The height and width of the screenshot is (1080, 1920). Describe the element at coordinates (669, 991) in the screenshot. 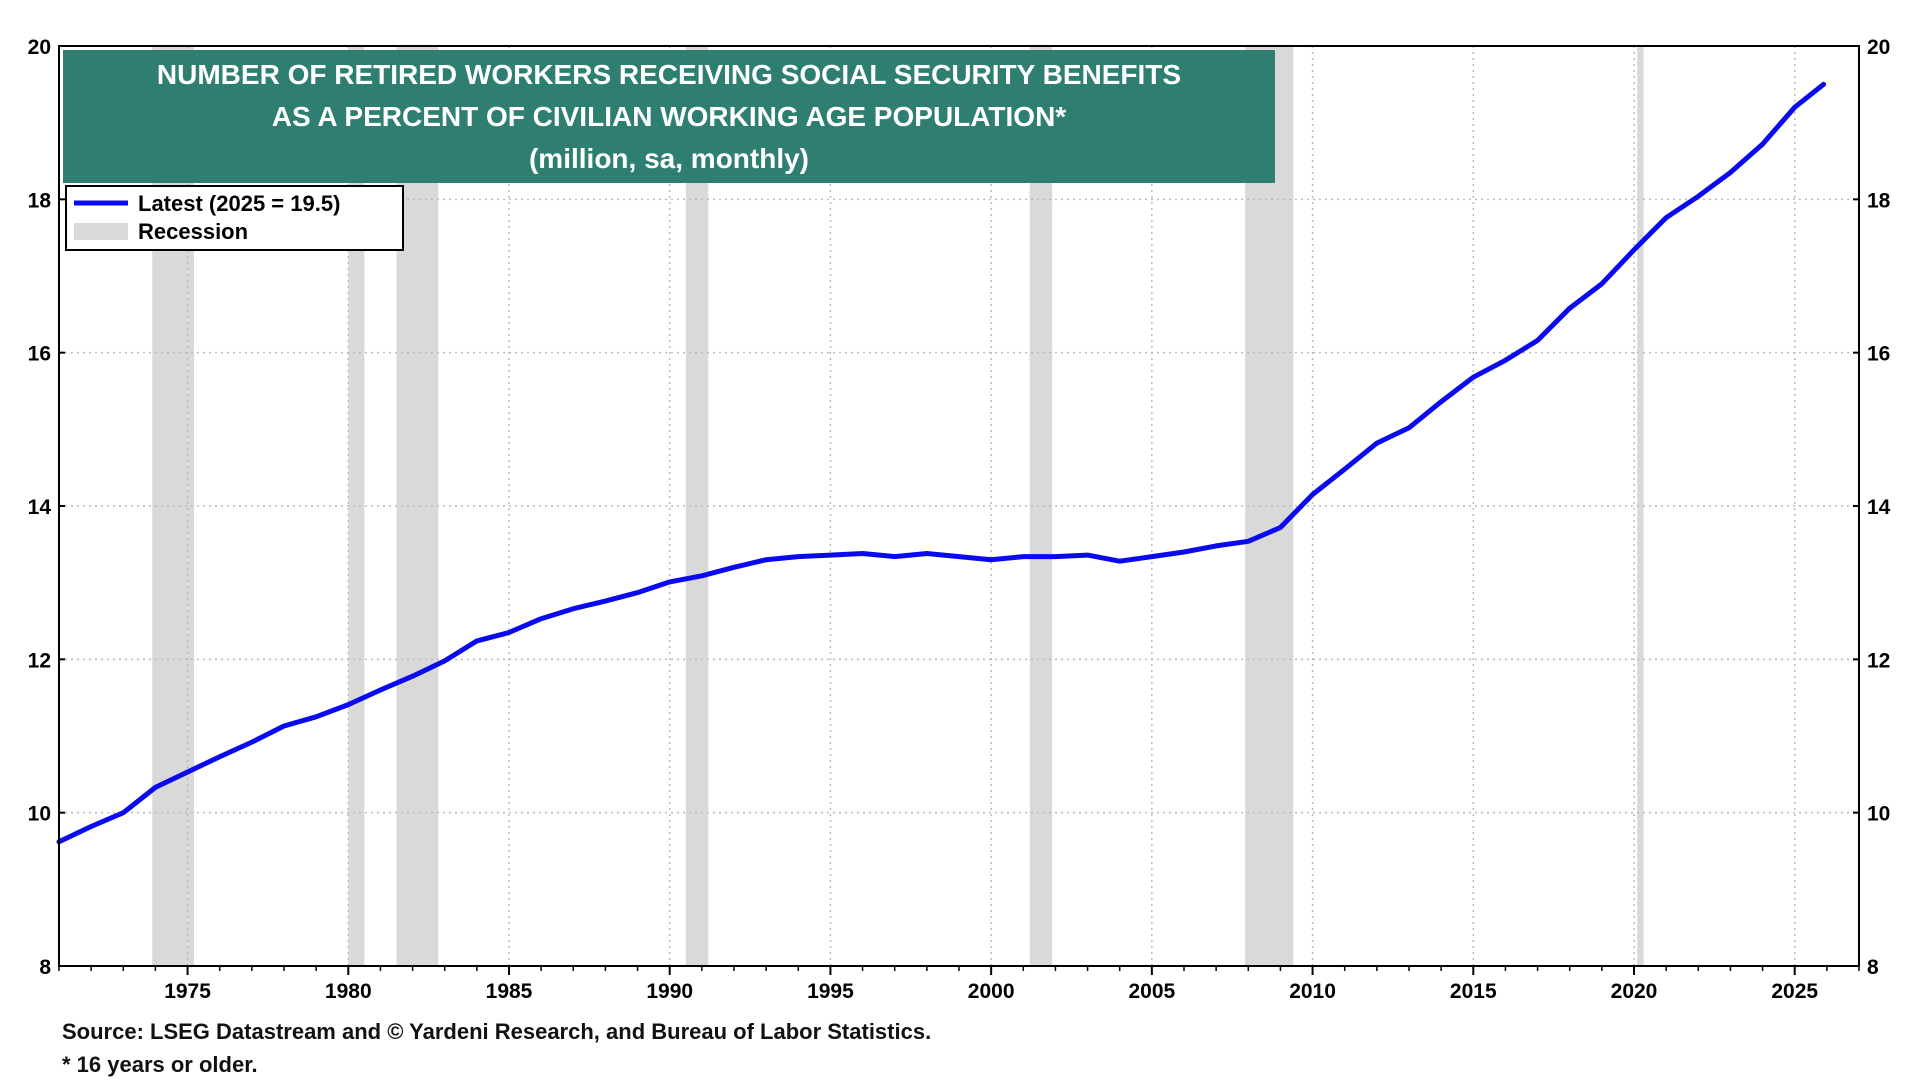

I see `x-tick-label: 1990` at that location.